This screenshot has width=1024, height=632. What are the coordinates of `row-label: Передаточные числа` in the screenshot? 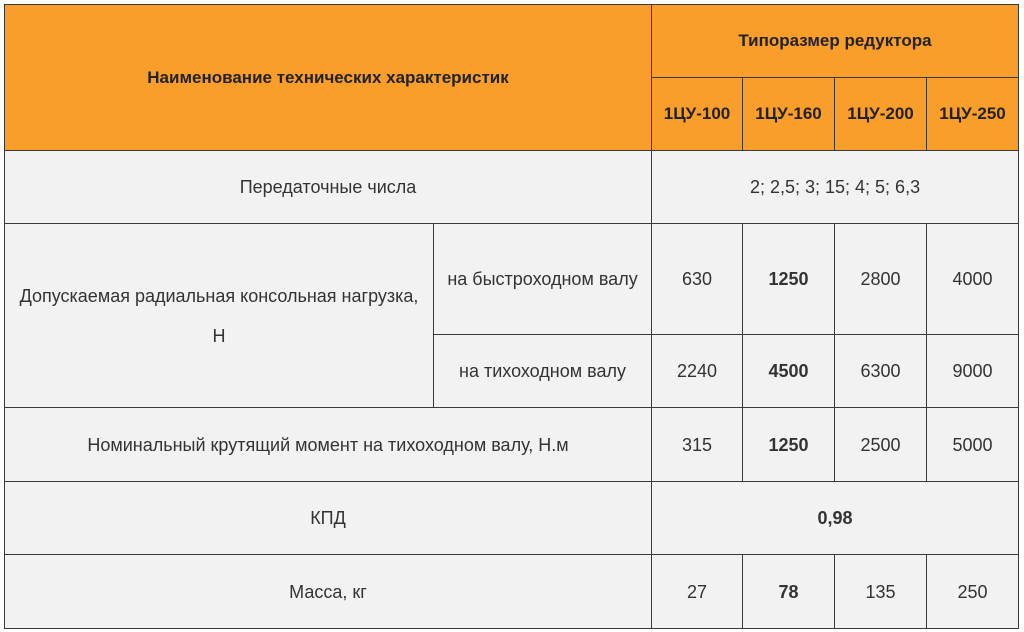 It's located at (328, 187).